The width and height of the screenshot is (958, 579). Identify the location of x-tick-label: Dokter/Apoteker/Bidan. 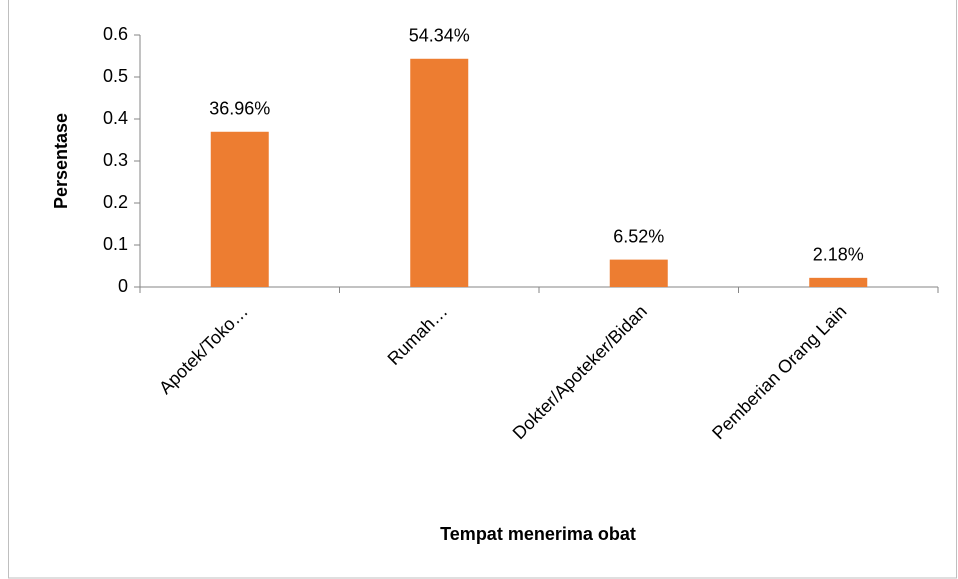
(580, 372).